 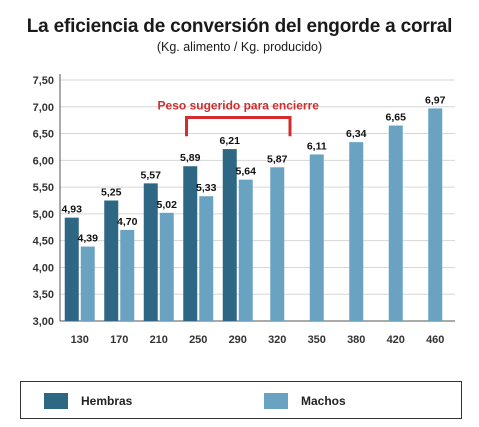 What do you see at coordinates (159, 340) in the screenshot?
I see `x-tick-label: 210` at bounding box center [159, 340].